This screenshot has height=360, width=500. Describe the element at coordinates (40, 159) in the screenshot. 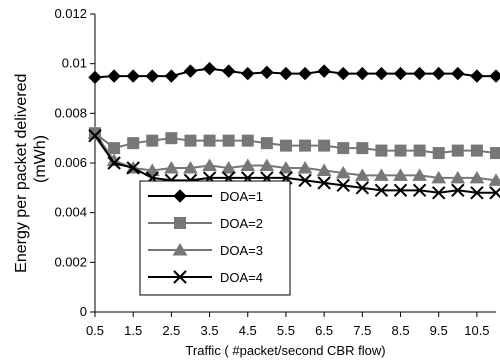

I see `y-axis-label-line-2: (mWh)` at that location.